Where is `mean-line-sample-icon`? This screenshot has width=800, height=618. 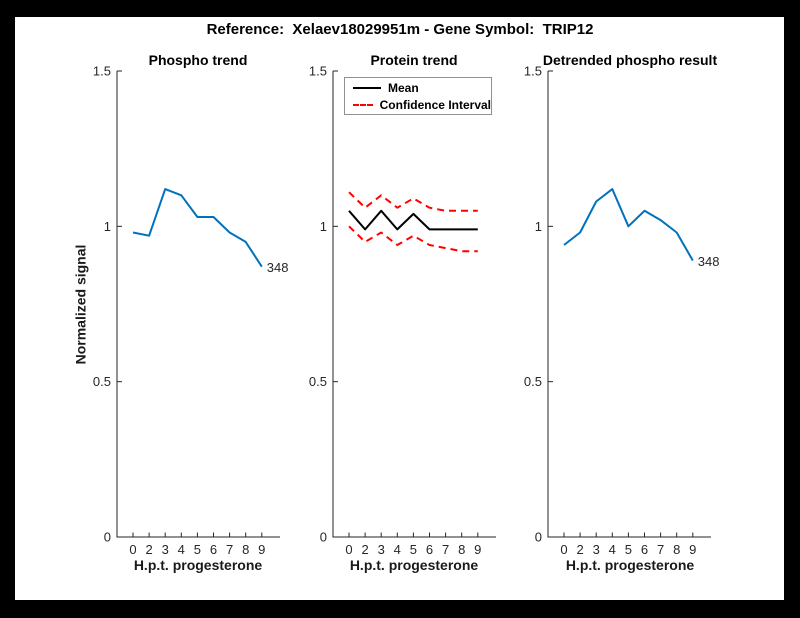 mean-line-sample-icon is located at coordinates (367, 87).